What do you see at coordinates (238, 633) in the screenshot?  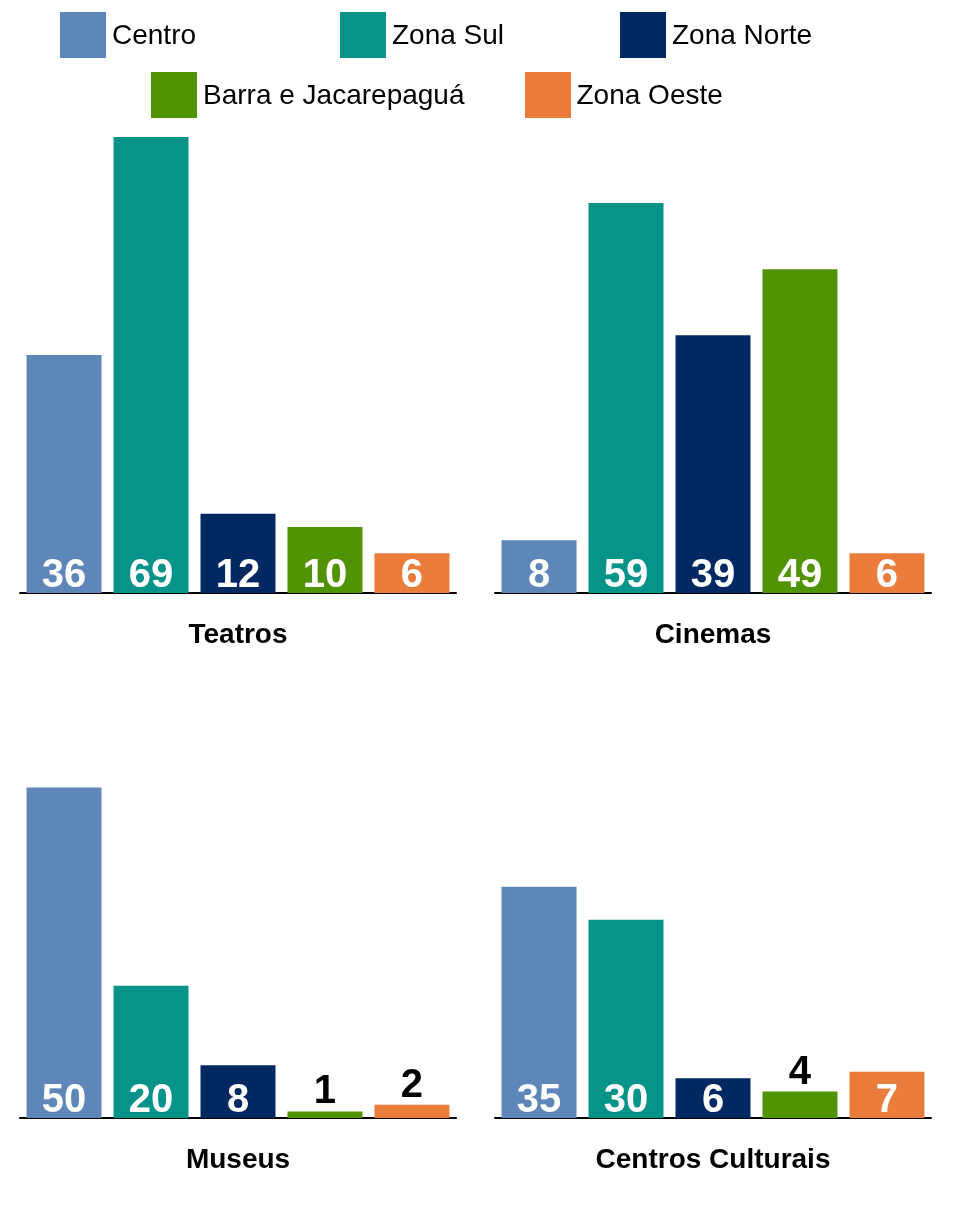 I see `x-axis-title: Teatros` at bounding box center [238, 633].